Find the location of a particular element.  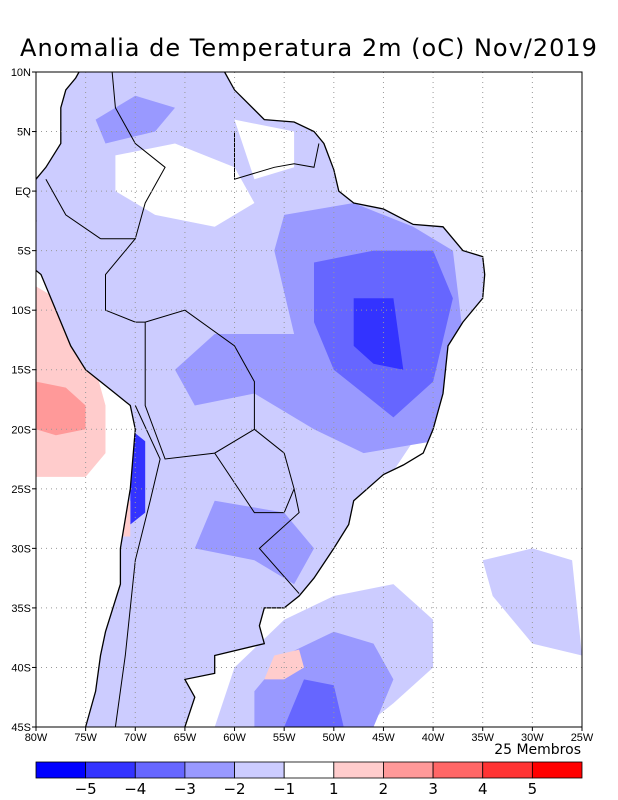

lat-label: 40S is located at coordinates (21, 668).